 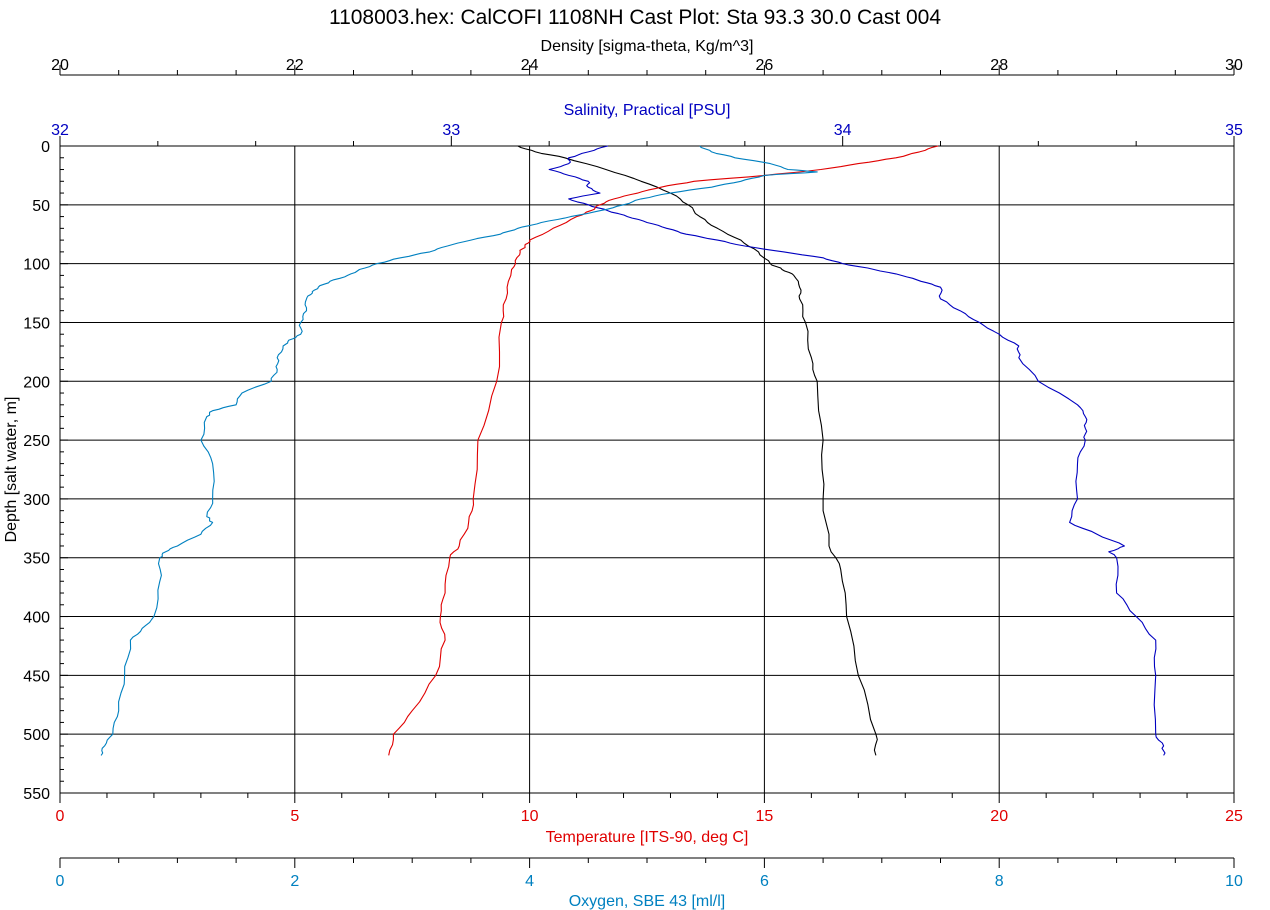 I want to click on depth-tick-label: 400, so click(x=36, y=618).